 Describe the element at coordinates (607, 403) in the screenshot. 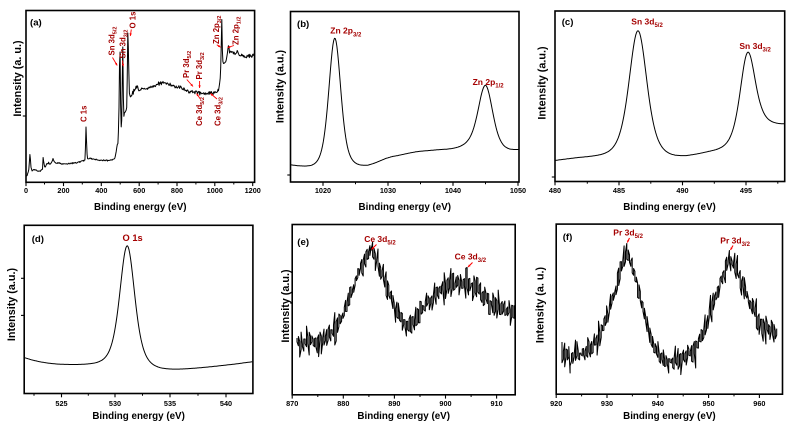

I see `svg-text: 930` at that location.